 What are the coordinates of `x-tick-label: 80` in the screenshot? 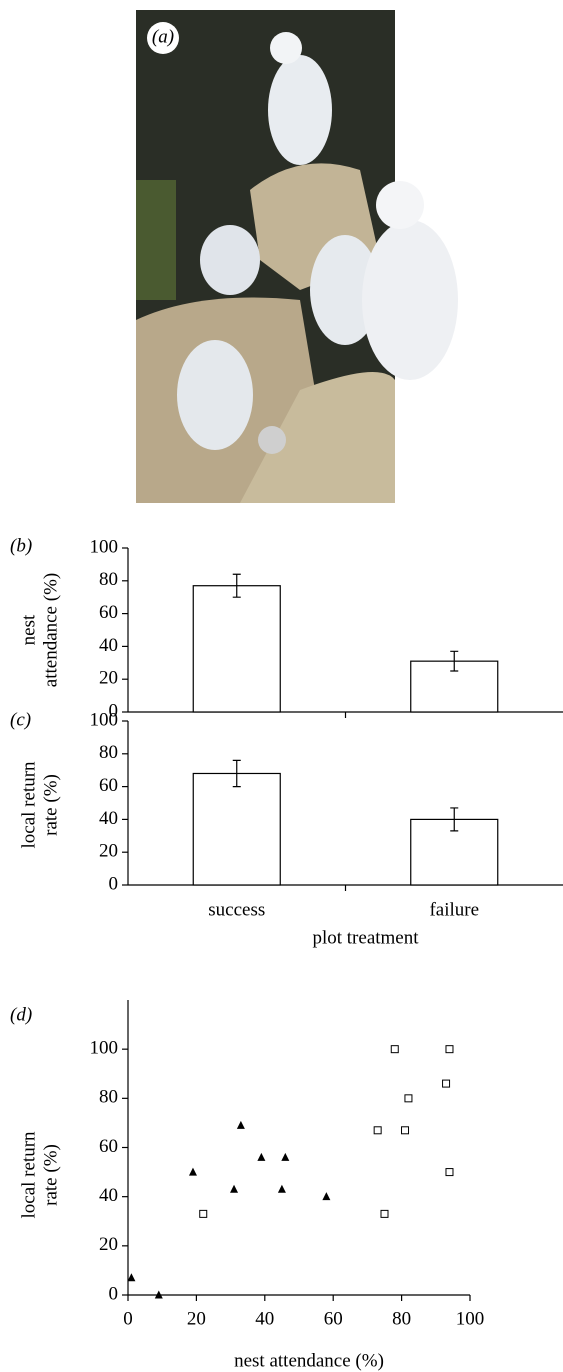 It's located at (401, 1318).